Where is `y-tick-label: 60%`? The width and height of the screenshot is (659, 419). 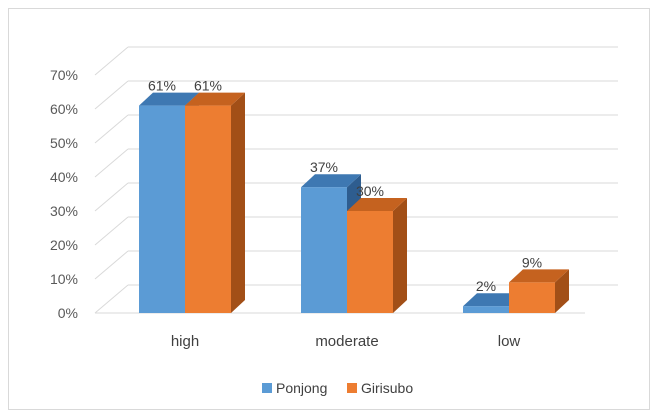
y-tick-label: 60% is located at coordinates (64, 109).